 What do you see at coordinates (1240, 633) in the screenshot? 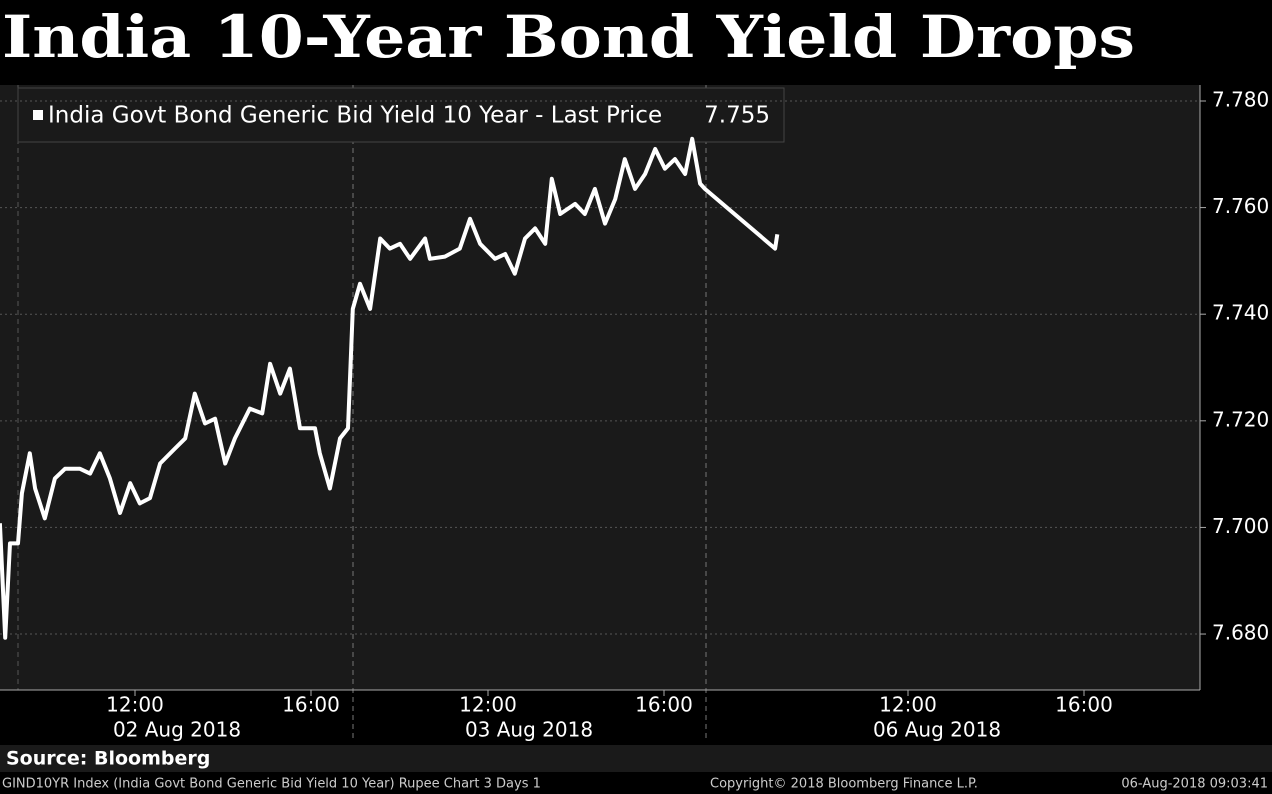
I see `y-tick-label: 7.680` at bounding box center [1240, 633].